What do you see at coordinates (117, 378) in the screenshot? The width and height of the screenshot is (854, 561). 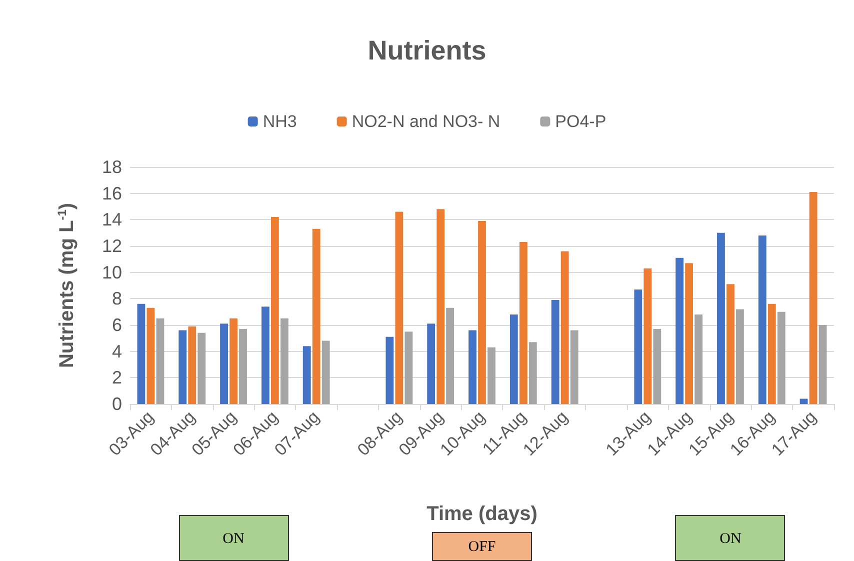 I see `y-tick-label: 2` at bounding box center [117, 378].